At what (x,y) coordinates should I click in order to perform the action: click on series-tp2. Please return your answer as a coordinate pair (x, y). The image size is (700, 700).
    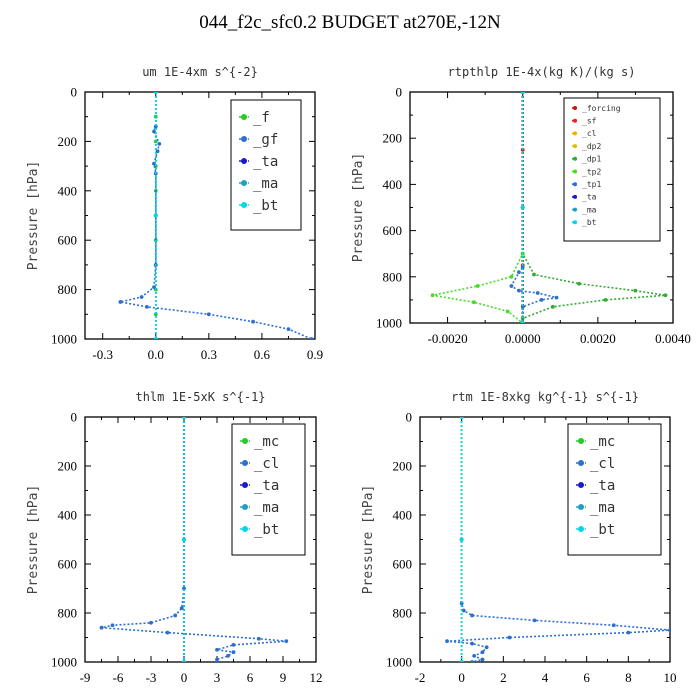
    Looking at the image, I should click on (477, 207).